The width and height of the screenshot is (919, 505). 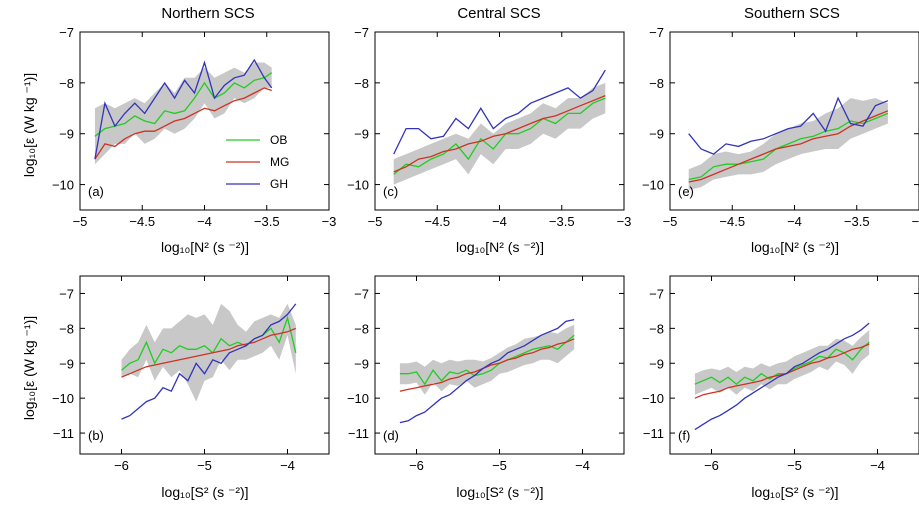 I want to click on panel-label: (e), so click(x=686, y=191).